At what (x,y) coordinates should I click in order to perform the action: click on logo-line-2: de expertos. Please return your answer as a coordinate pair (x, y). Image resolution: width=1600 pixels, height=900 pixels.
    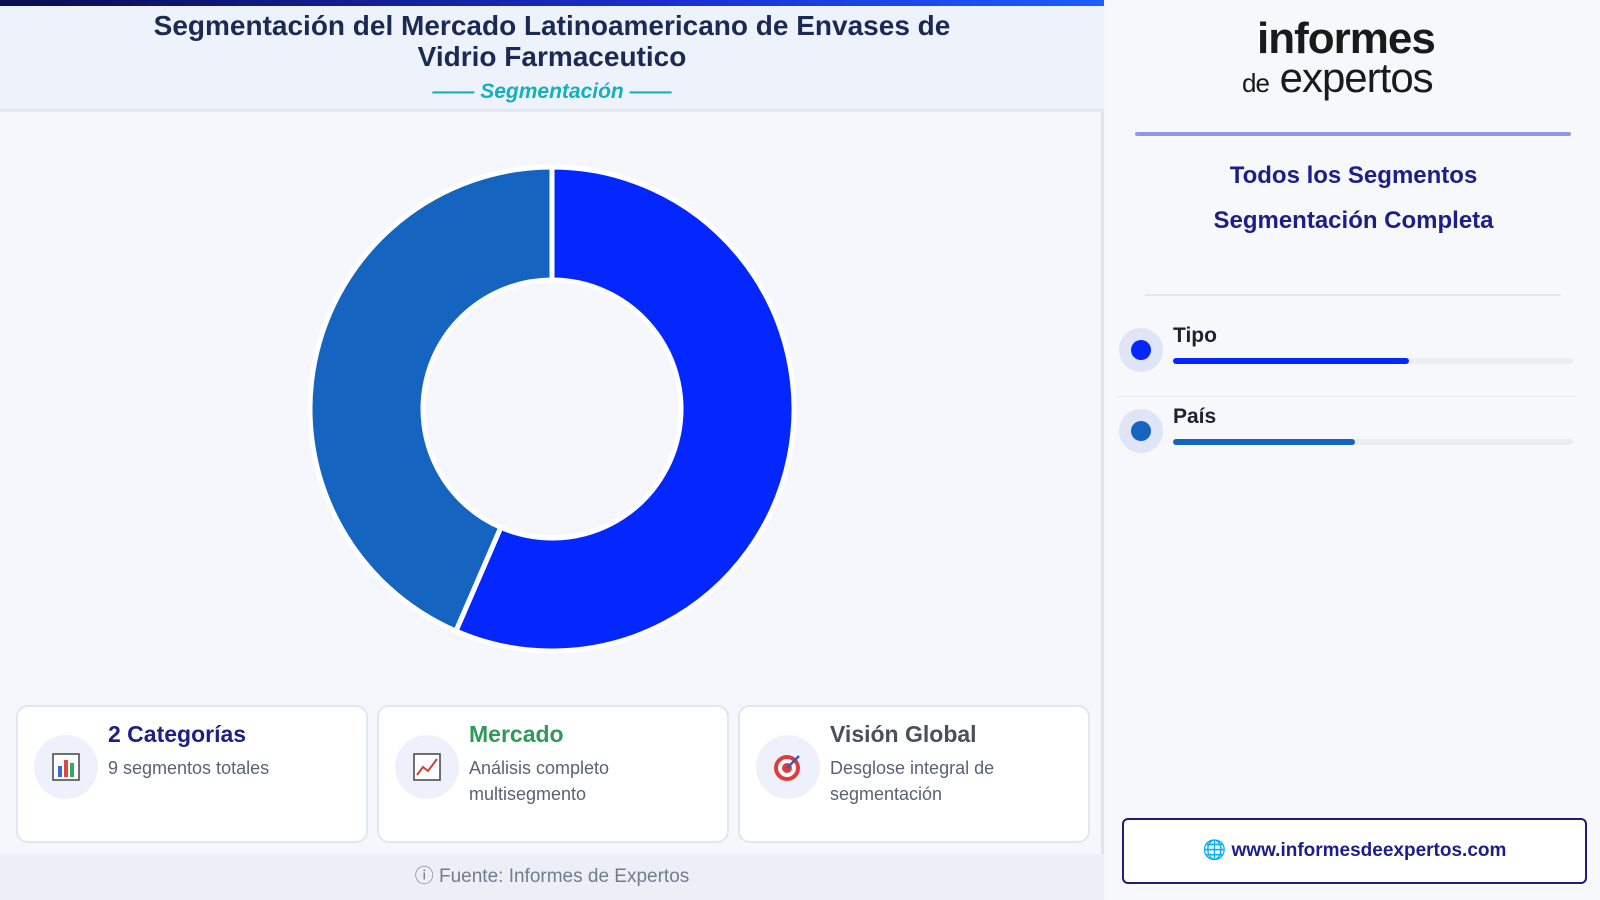
    Looking at the image, I should click on (1338, 78).